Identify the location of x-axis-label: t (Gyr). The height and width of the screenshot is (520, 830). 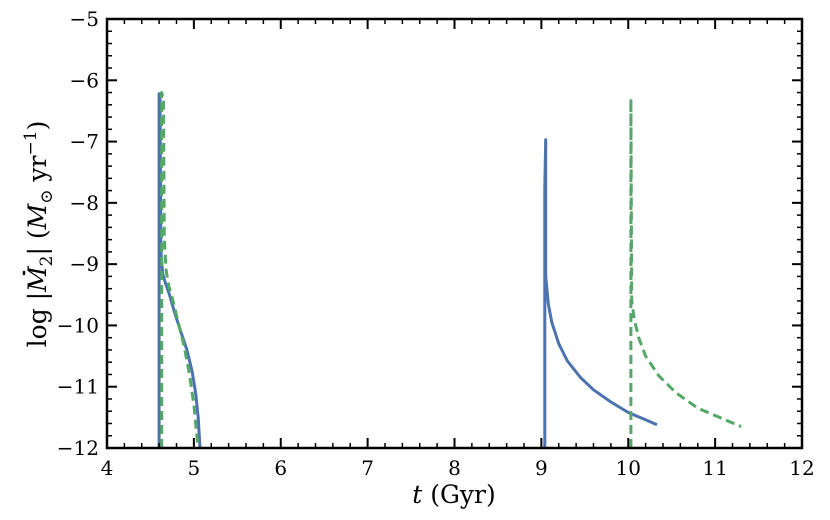
(454, 494).